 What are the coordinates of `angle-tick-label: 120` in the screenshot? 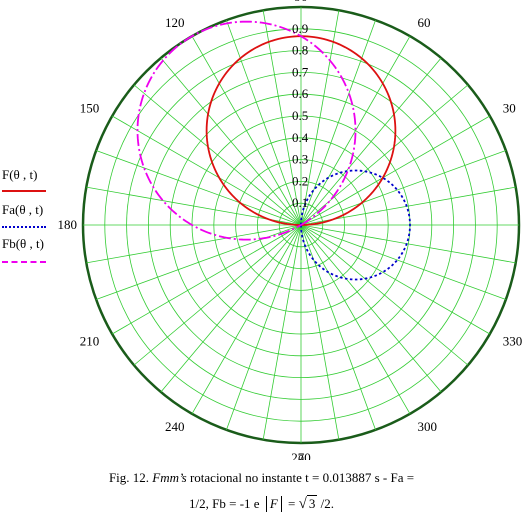 It's located at (175, 22).